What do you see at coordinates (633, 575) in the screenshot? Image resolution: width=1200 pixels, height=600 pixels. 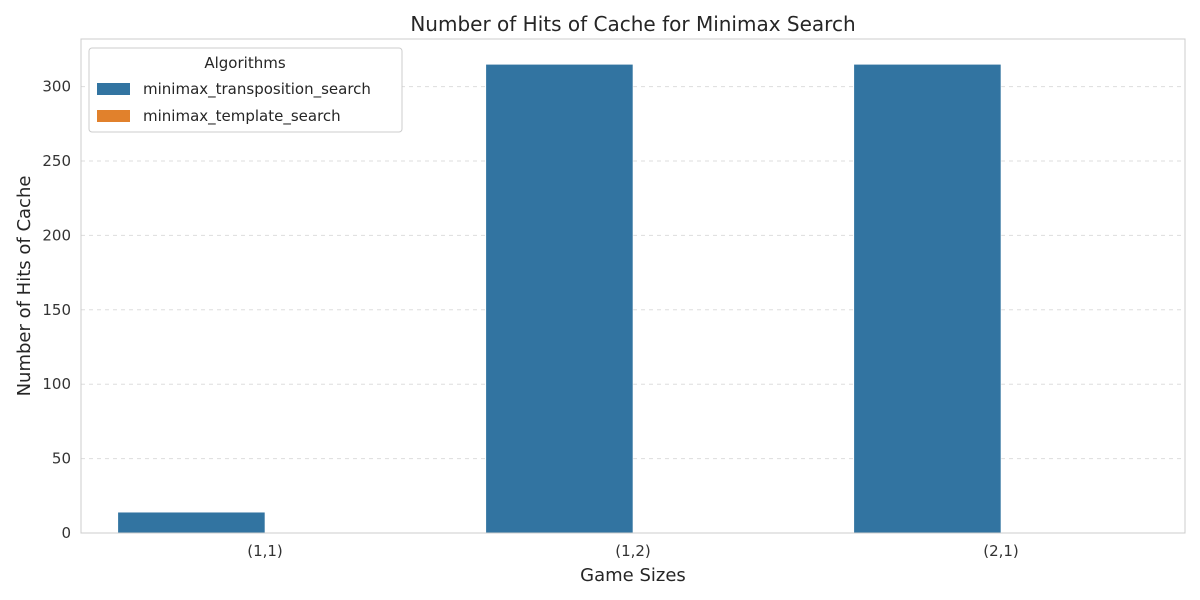 I see `x-axis-title: Game Sizes` at bounding box center [633, 575].